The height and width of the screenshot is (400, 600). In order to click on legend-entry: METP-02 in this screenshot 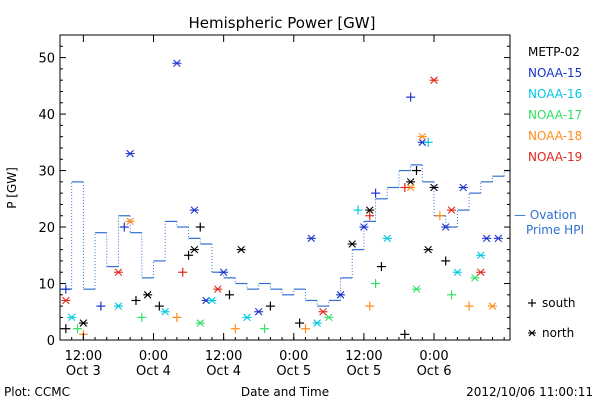, I will do `click(554, 52)`.